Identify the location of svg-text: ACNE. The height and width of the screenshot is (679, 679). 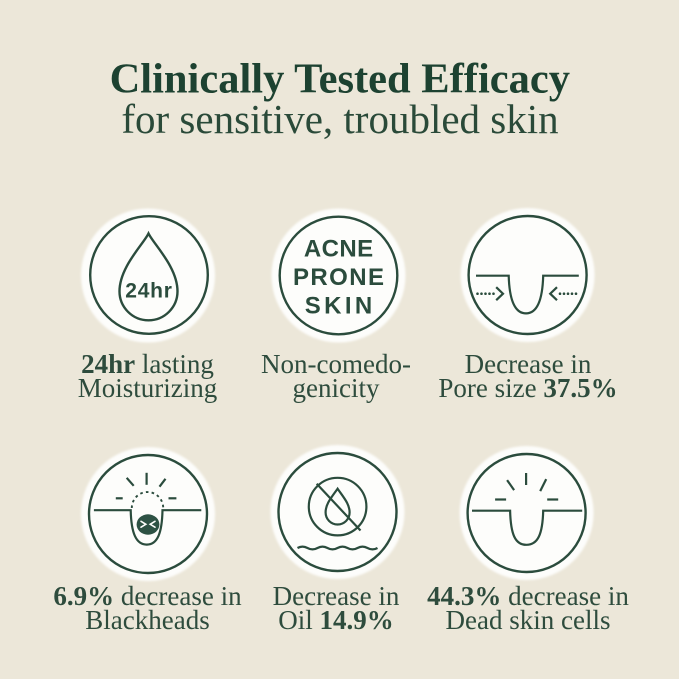
(339, 249).